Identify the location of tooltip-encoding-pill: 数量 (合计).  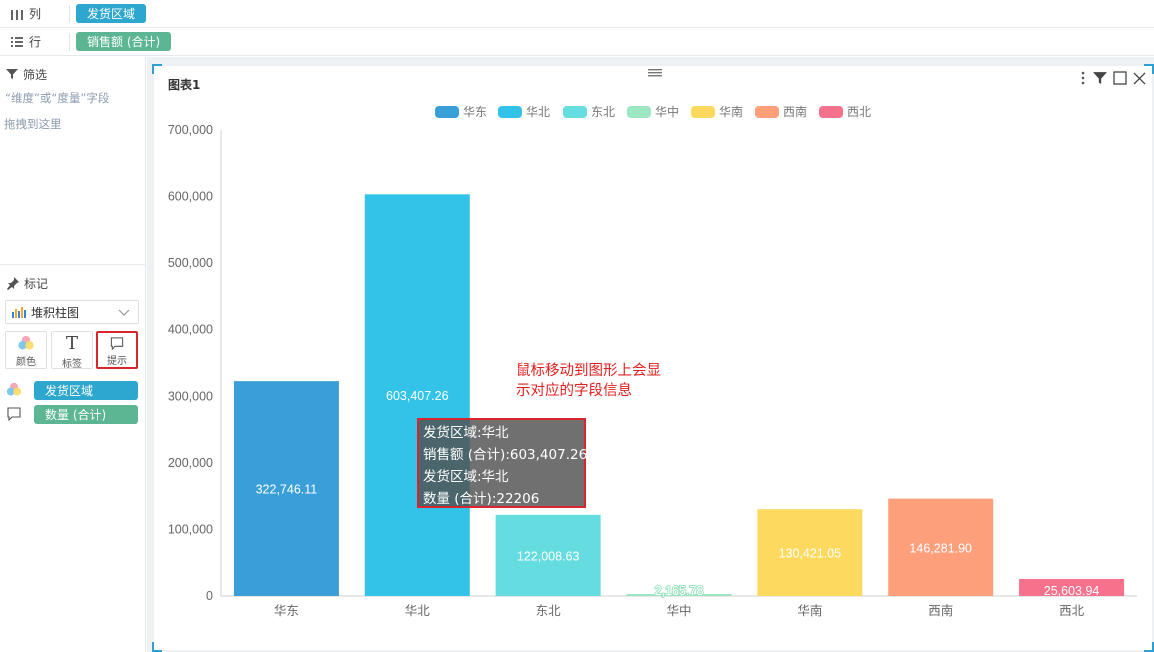
(86, 414).